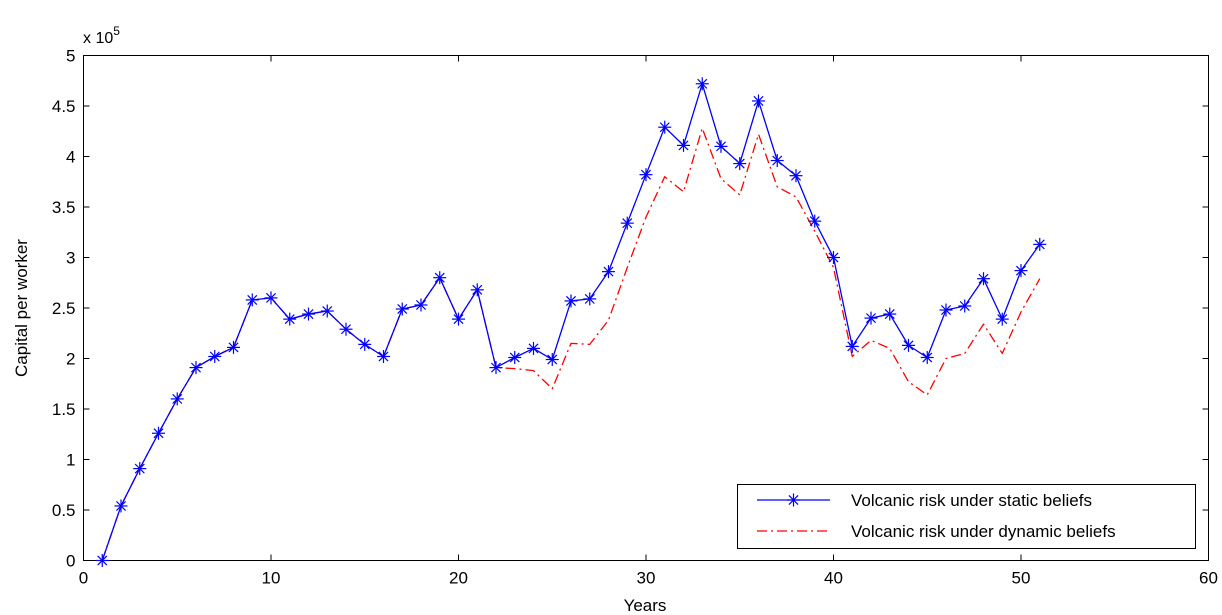 This screenshot has width=1222, height=615. I want to click on x-tick-label: 20, so click(458, 578).